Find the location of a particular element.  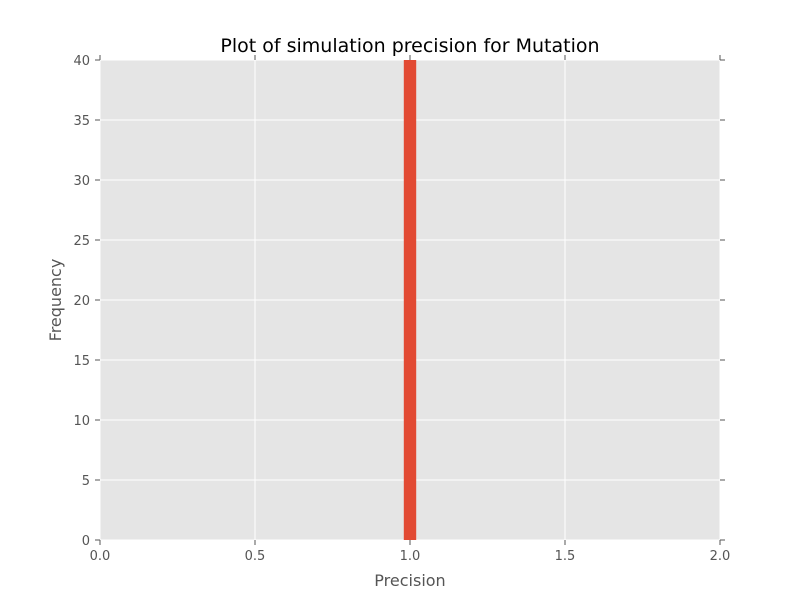

x-axis-label: Precision is located at coordinates (409, 580).